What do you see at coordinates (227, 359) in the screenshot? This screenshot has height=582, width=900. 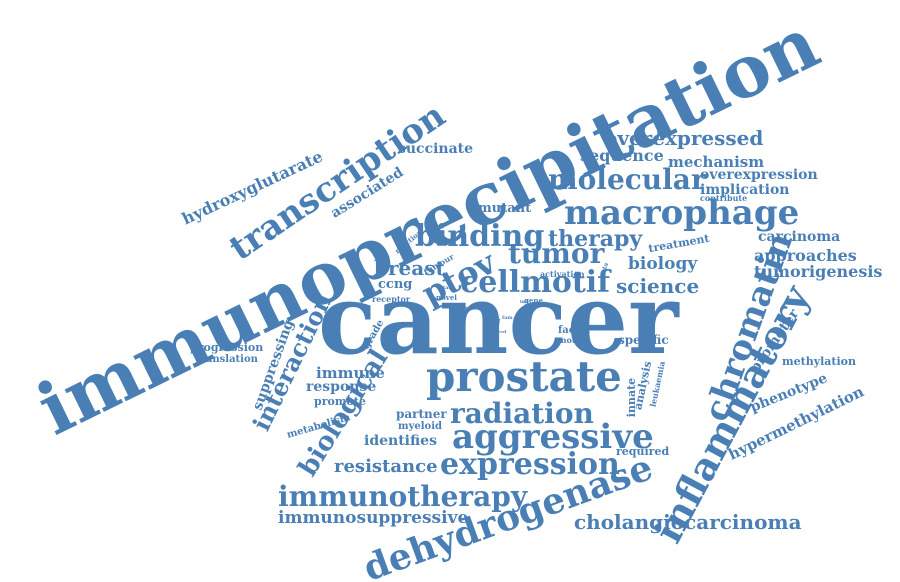 I see `word-translation: translation` at bounding box center [227, 359].